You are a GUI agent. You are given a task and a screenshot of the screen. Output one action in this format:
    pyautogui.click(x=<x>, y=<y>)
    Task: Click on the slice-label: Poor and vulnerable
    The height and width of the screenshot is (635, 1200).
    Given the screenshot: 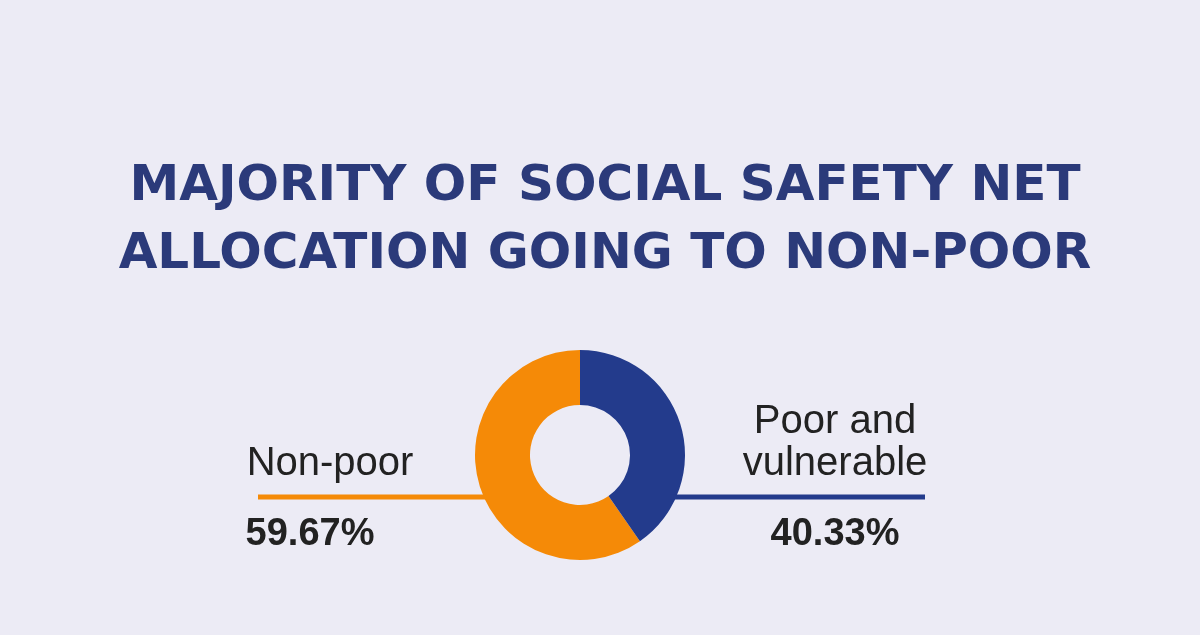 What is the action you would take?
    pyautogui.click(x=835, y=440)
    